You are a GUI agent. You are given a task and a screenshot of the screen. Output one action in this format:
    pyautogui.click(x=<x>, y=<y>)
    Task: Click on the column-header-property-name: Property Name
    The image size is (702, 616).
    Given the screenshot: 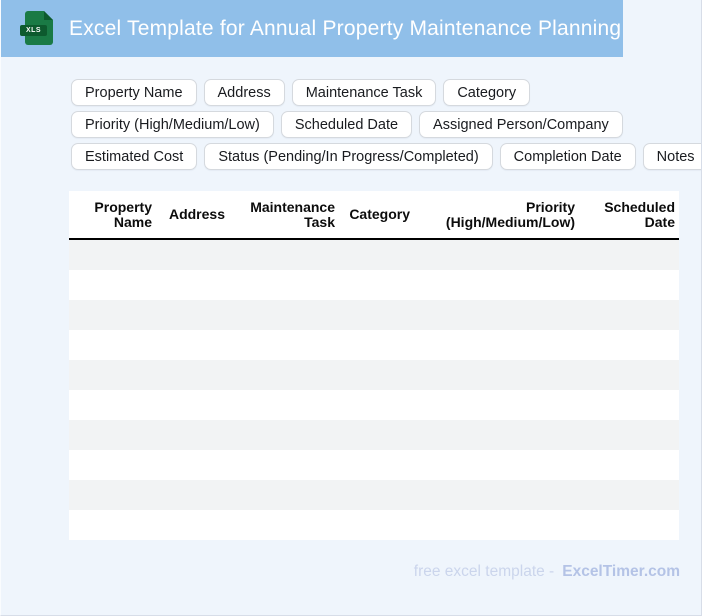 What is the action you would take?
    pyautogui.click(x=123, y=214)
    